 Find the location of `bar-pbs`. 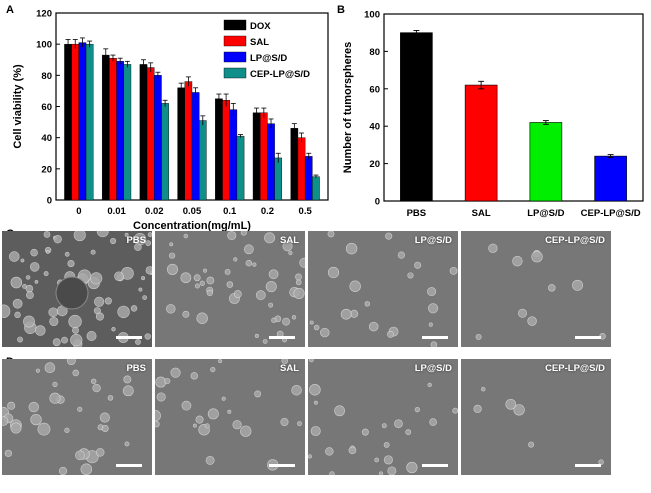

bar-pbs is located at coordinates (416, 117).